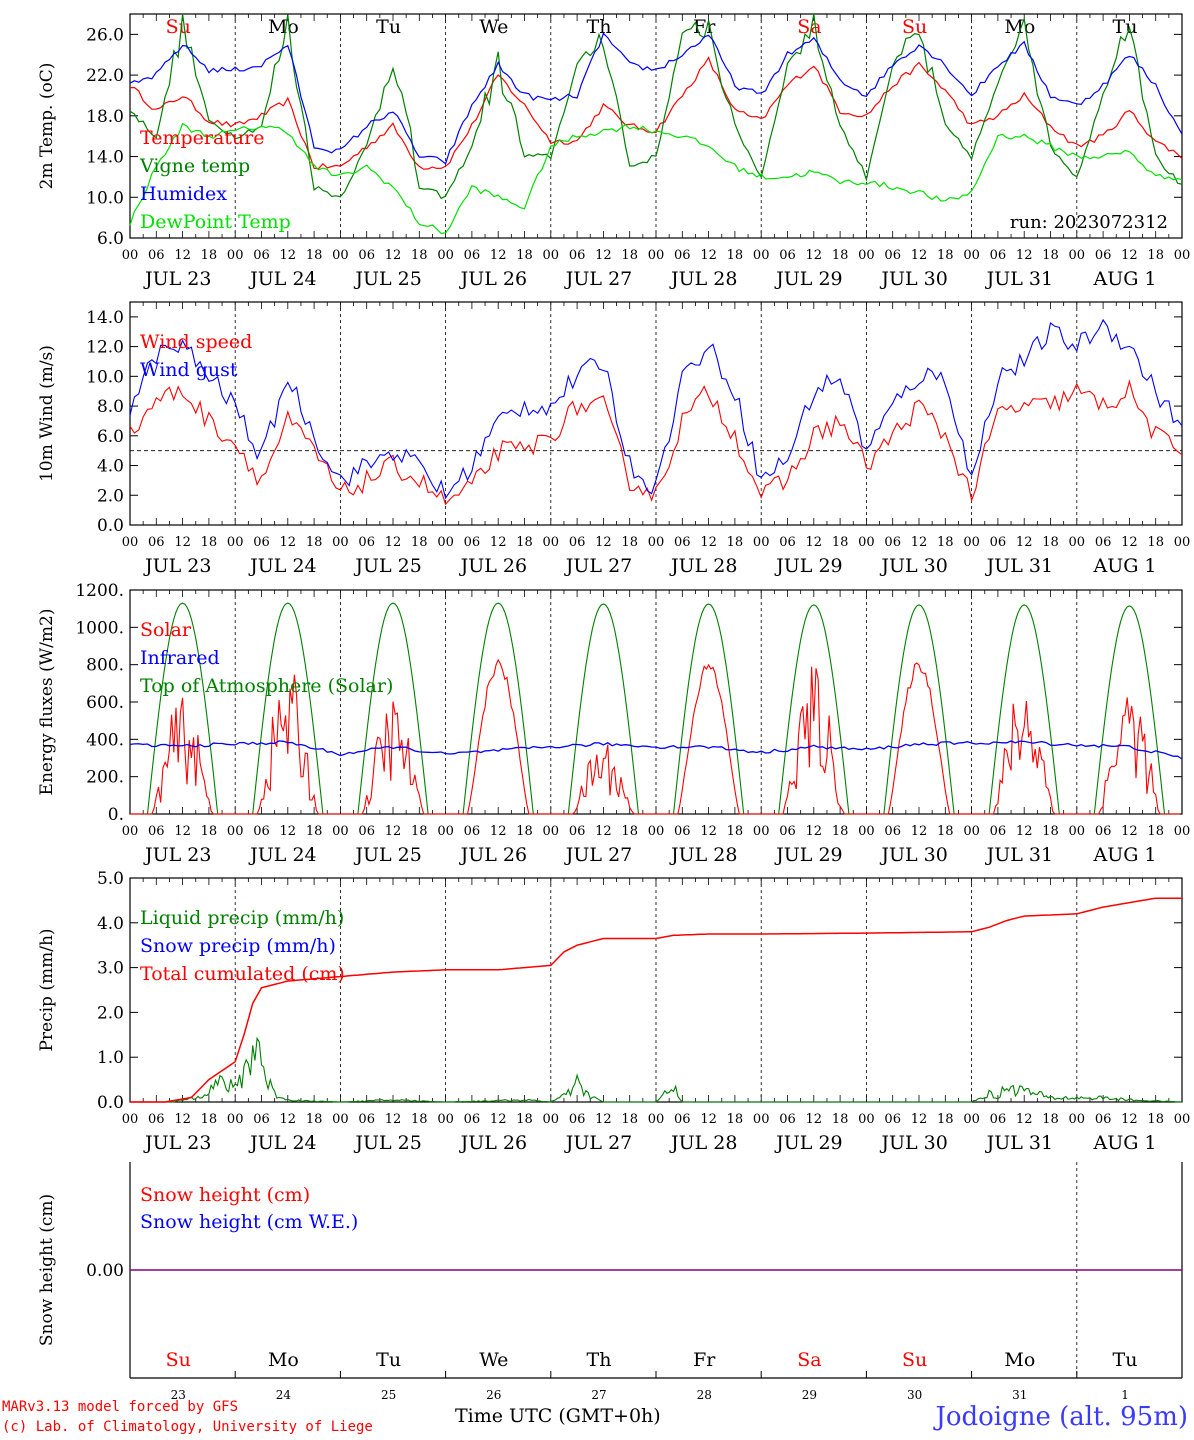 The width and height of the screenshot is (1194, 1440). What do you see at coordinates (196, 342) in the screenshot?
I see `legend-entry: Wind speed` at bounding box center [196, 342].